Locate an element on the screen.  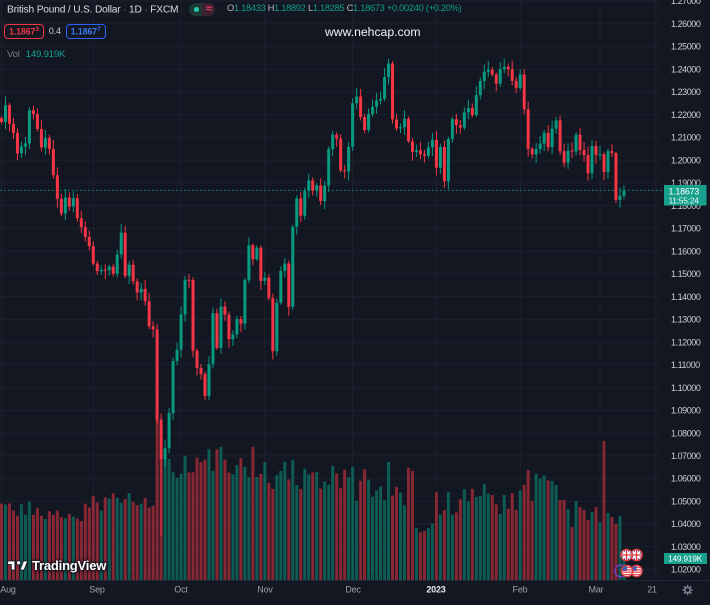
svg-text: 1.25000 is located at coordinates (686, 47).